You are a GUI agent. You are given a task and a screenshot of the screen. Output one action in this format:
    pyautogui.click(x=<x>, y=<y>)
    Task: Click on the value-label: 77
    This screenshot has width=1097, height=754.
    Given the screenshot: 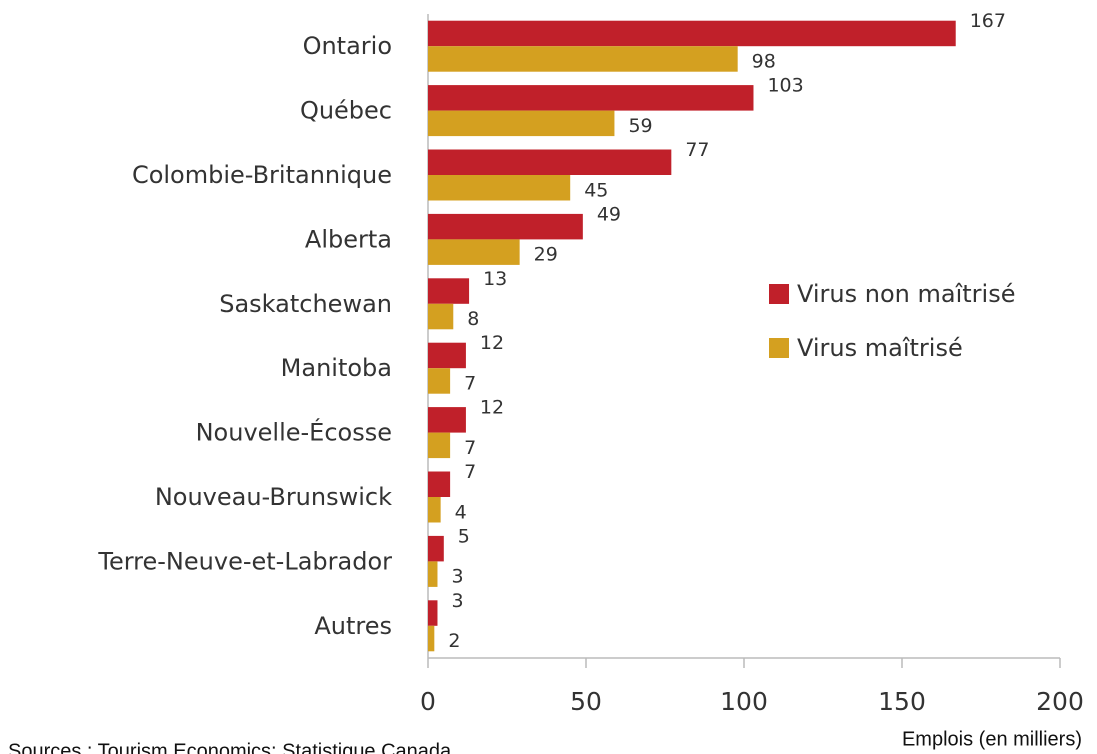 What is the action you would take?
    pyautogui.click(x=697, y=150)
    